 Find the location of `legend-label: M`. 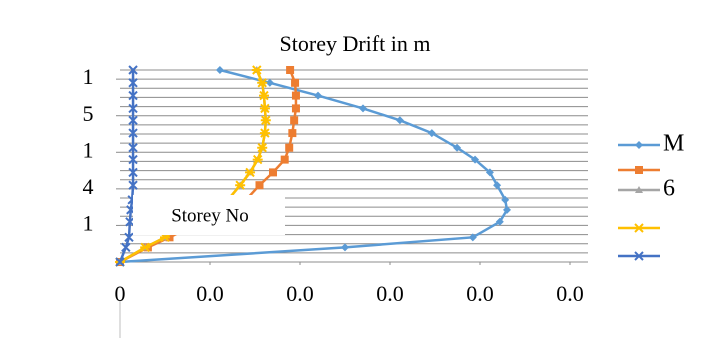

legend-label: M is located at coordinates (673, 144).